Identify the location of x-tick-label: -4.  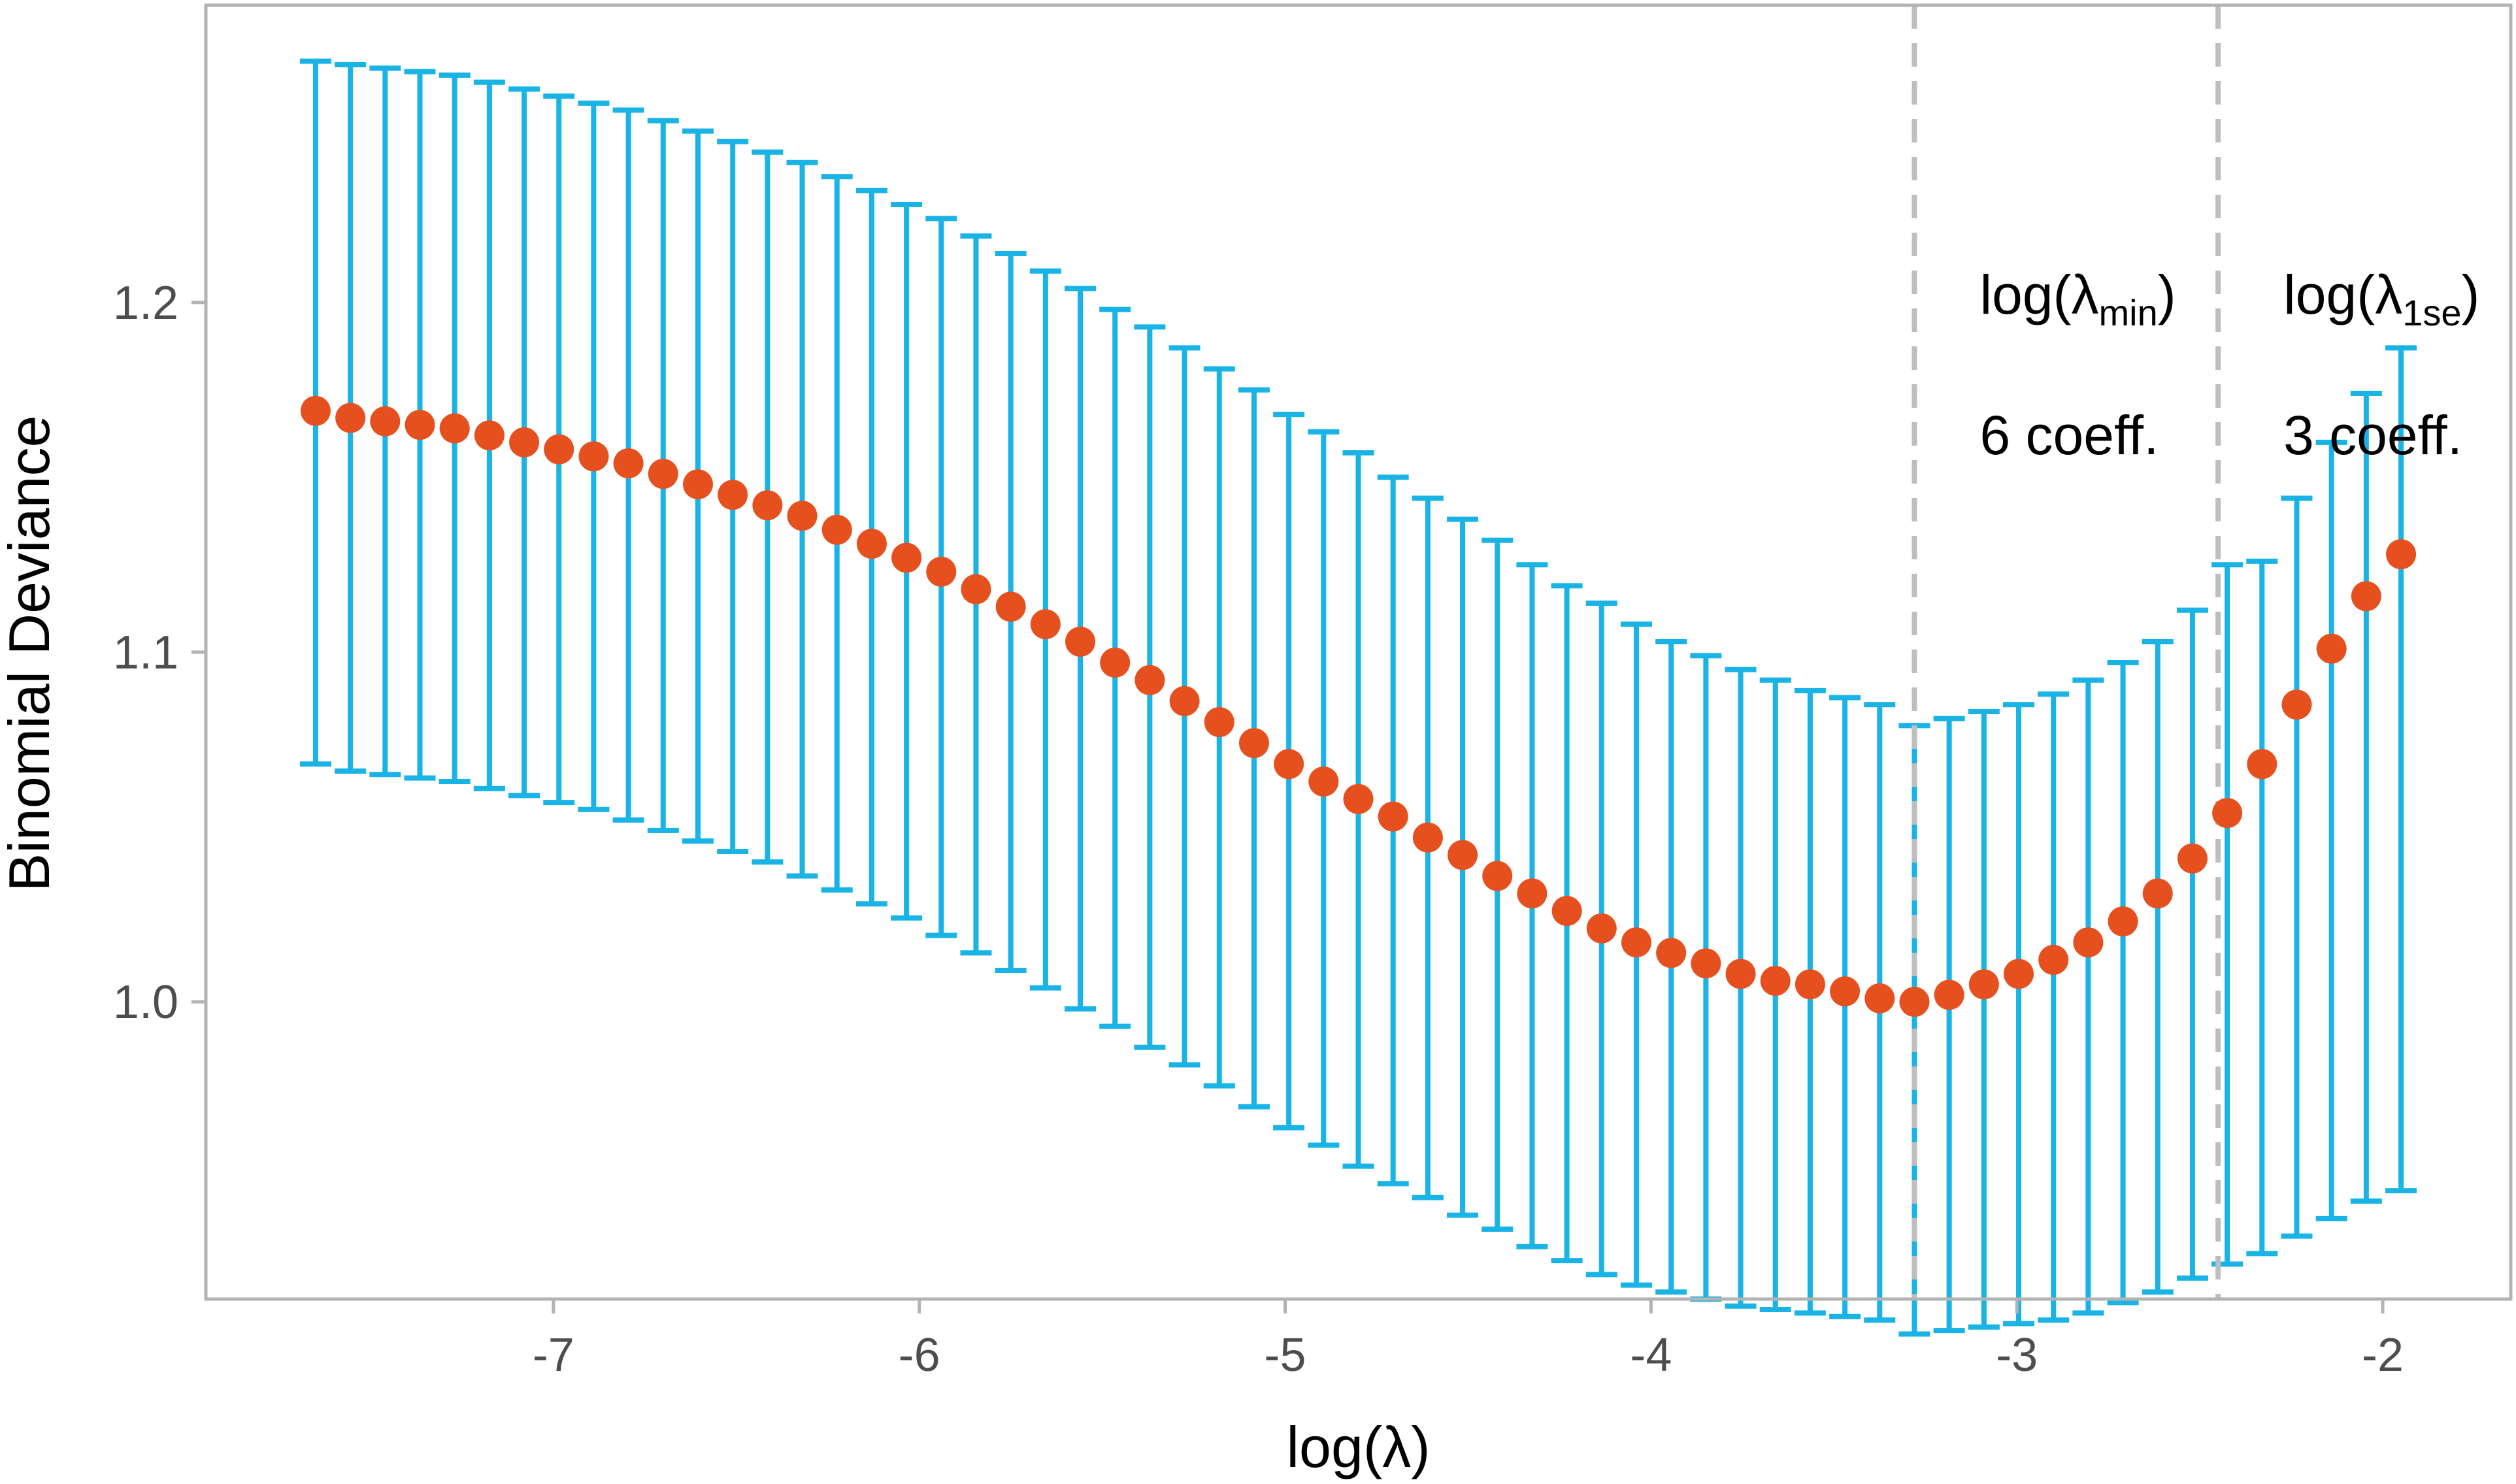
(1651, 1355).